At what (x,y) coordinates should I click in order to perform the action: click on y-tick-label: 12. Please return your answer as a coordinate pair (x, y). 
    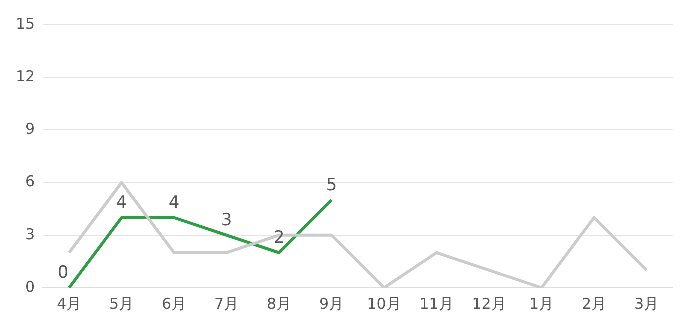
    Looking at the image, I should click on (26, 76).